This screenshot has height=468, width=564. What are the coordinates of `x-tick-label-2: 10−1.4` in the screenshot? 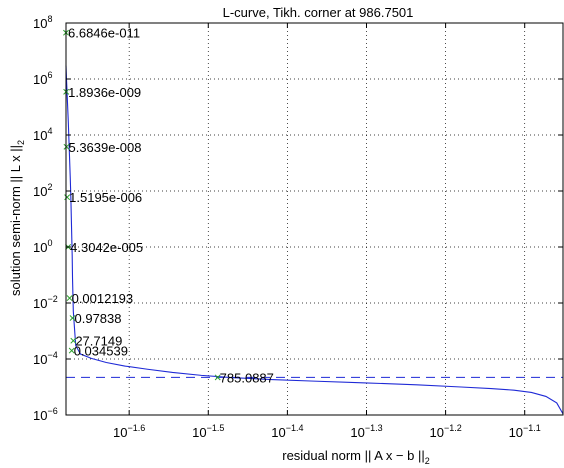 It's located at (287, 431).